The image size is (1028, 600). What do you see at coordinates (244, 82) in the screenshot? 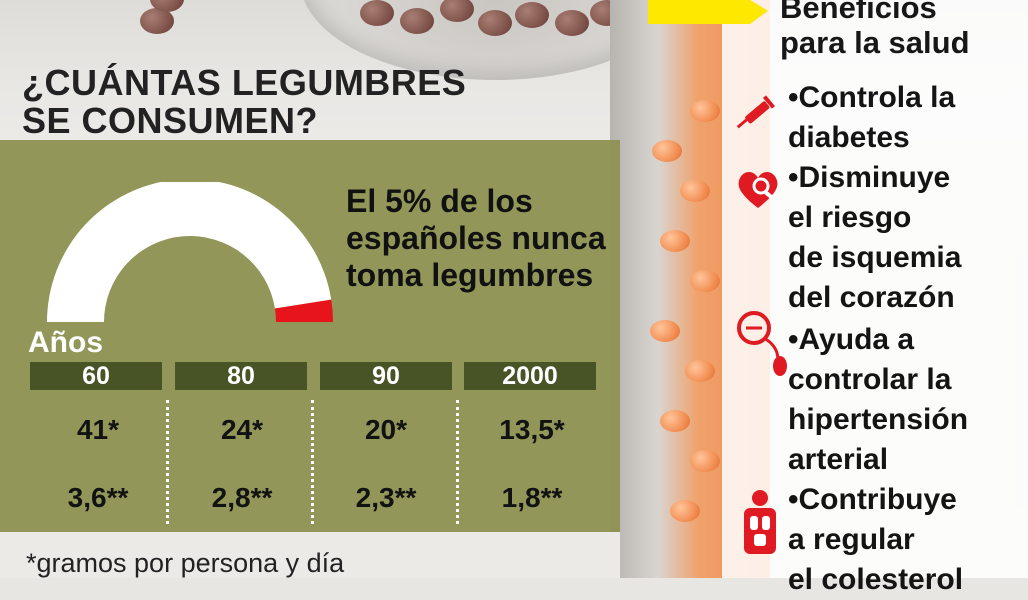
I see `title-line-1: ¿CUÁNTAS LEGUMBRES` at bounding box center [244, 82].